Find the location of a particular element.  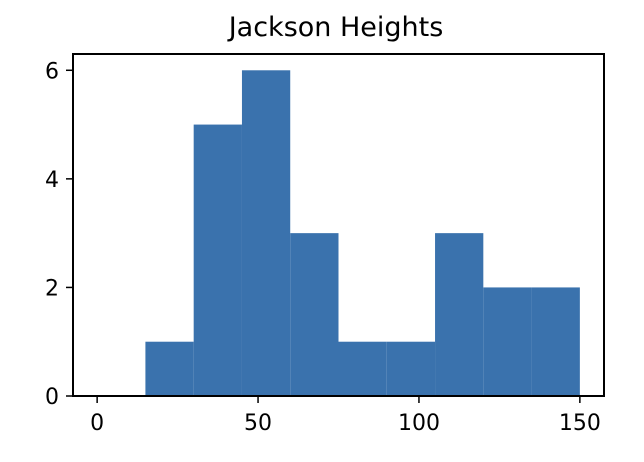

y-tick-label-1: 2 is located at coordinates (52, 288).